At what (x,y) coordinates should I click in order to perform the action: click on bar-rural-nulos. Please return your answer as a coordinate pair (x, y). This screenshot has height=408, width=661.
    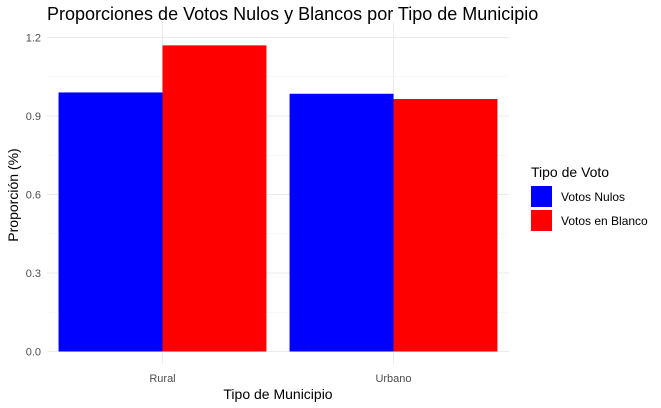
    Looking at the image, I should click on (110, 222).